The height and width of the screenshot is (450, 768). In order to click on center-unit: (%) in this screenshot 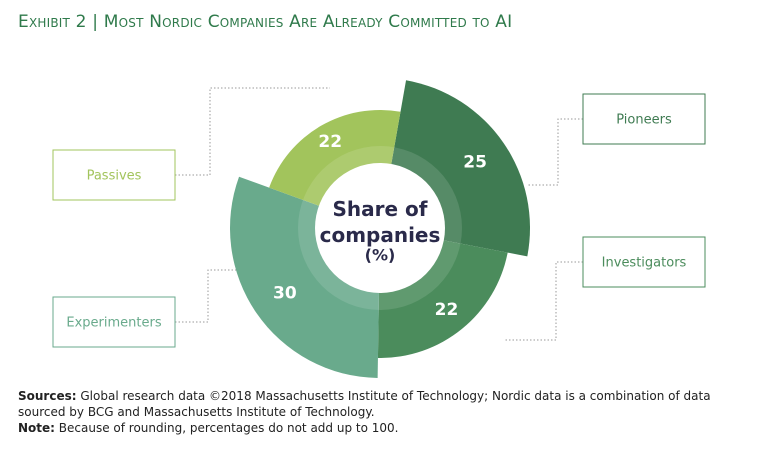, I will do `click(380, 255)`.